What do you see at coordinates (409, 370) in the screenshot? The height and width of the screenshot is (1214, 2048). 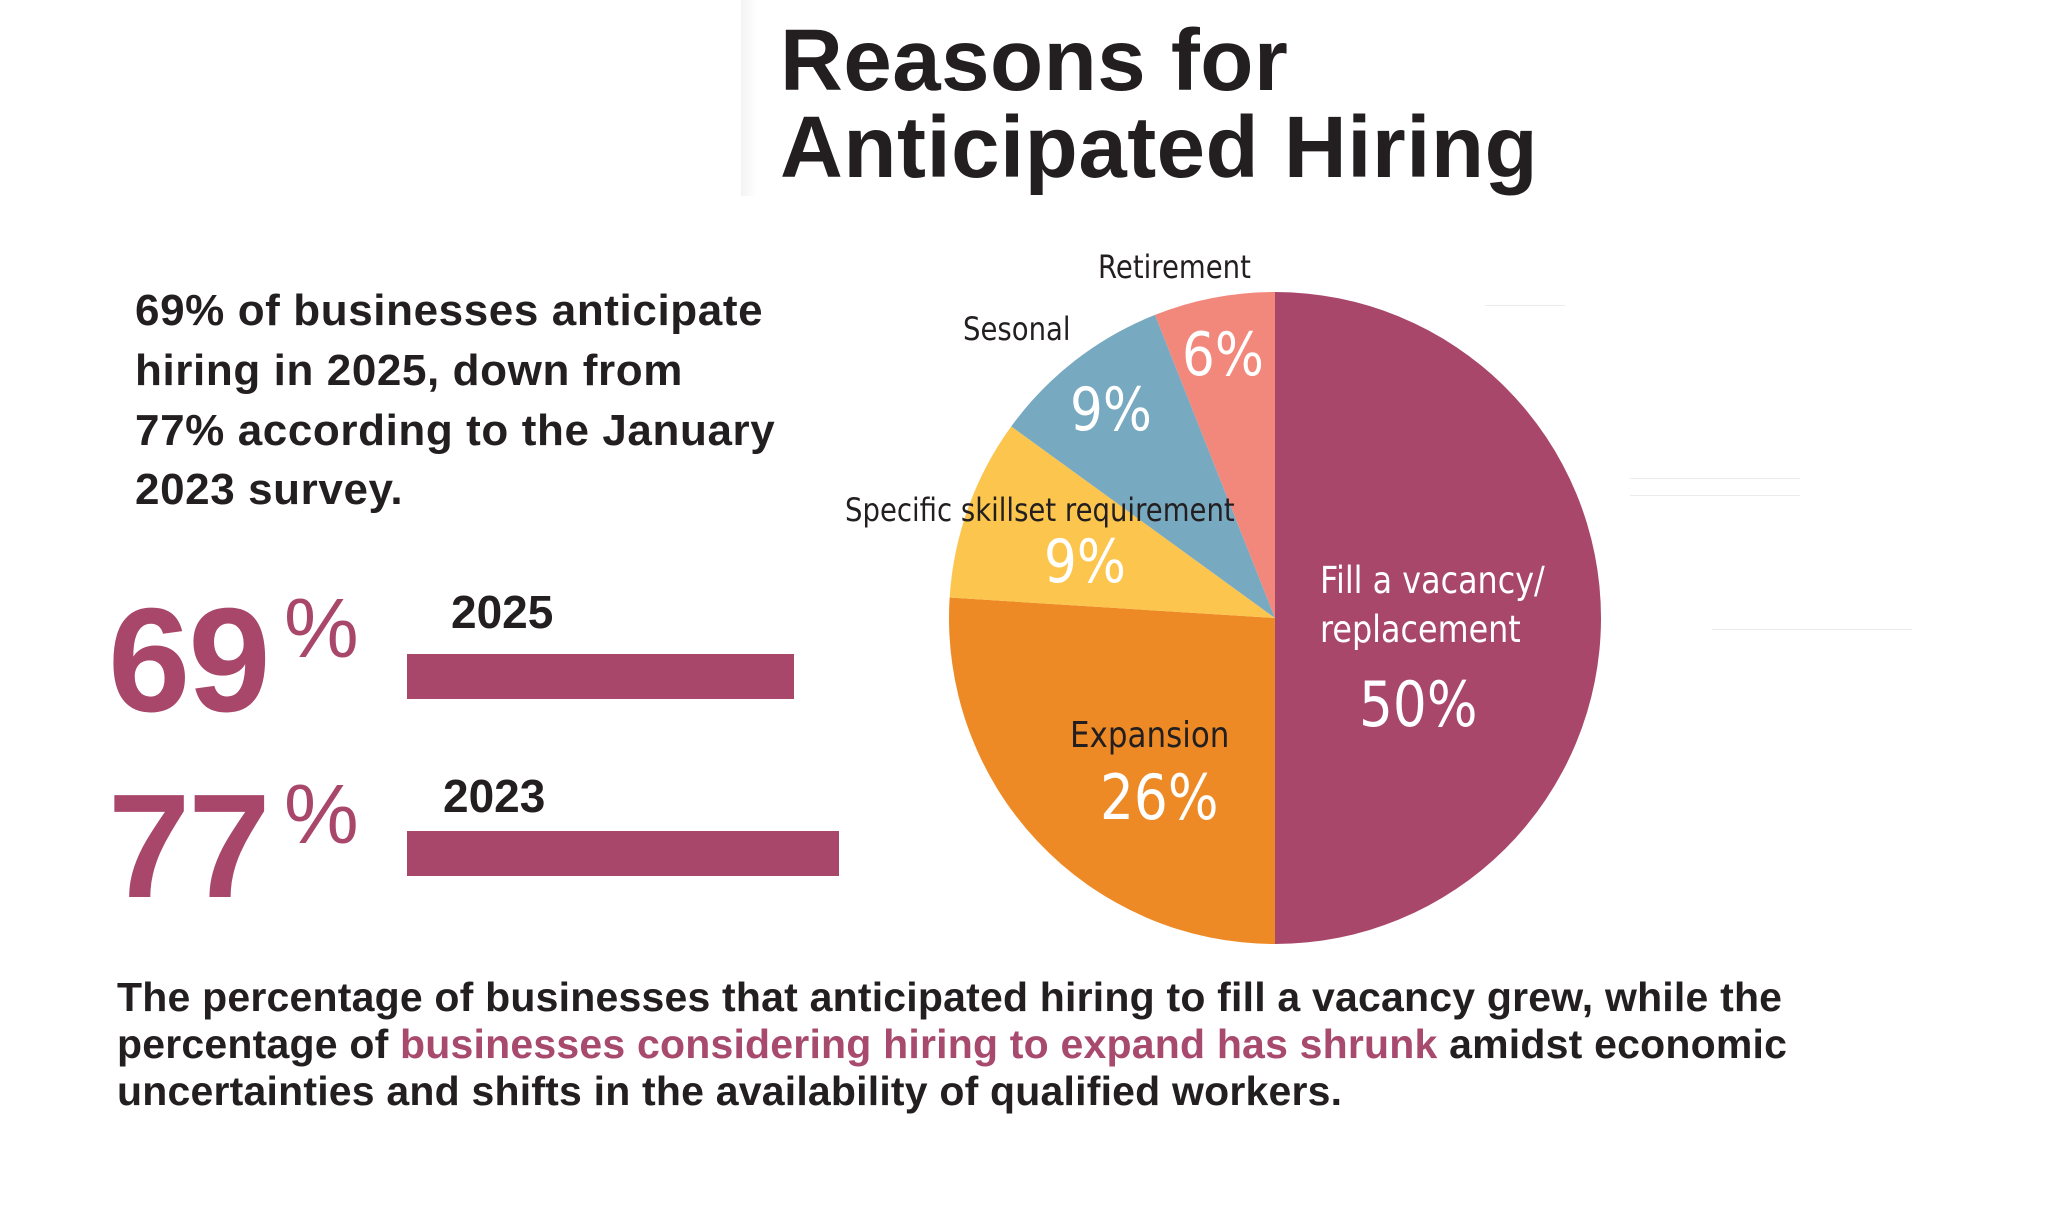 I see `intro-line: hiring in 2025, down from` at bounding box center [409, 370].